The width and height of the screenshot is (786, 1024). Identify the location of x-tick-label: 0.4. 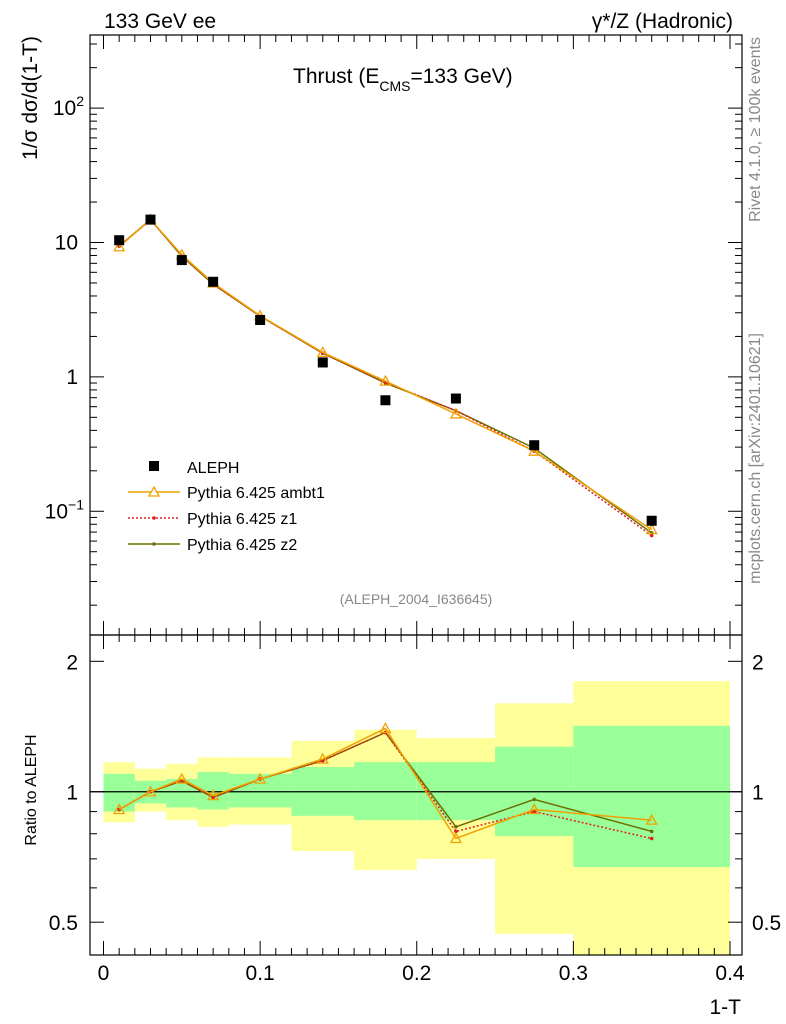
(730, 973).